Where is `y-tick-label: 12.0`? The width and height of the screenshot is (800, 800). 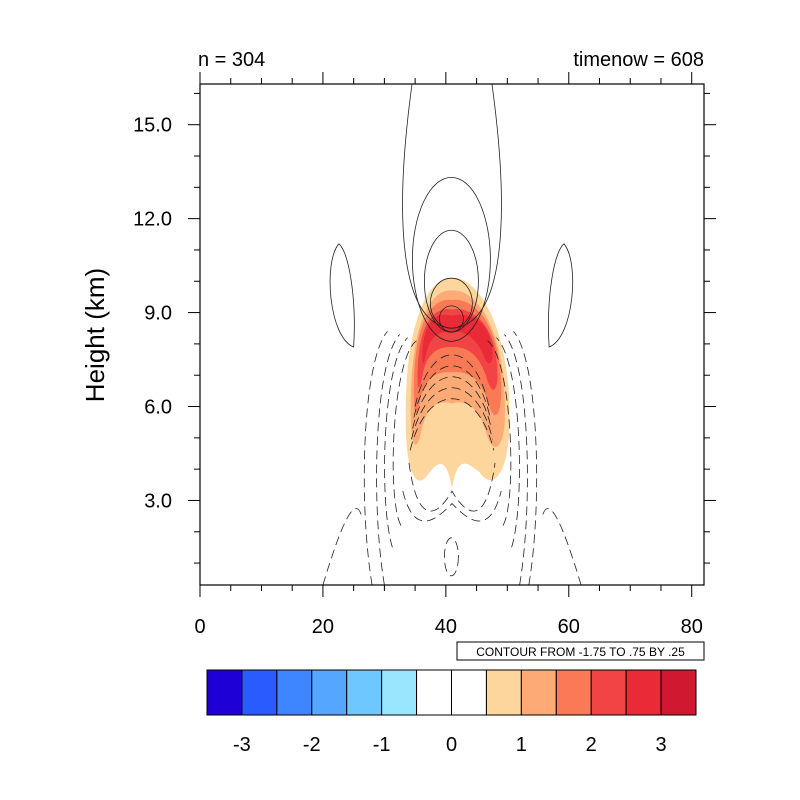
y-tick-label: 12.0 is located at coordinates (152, 220).